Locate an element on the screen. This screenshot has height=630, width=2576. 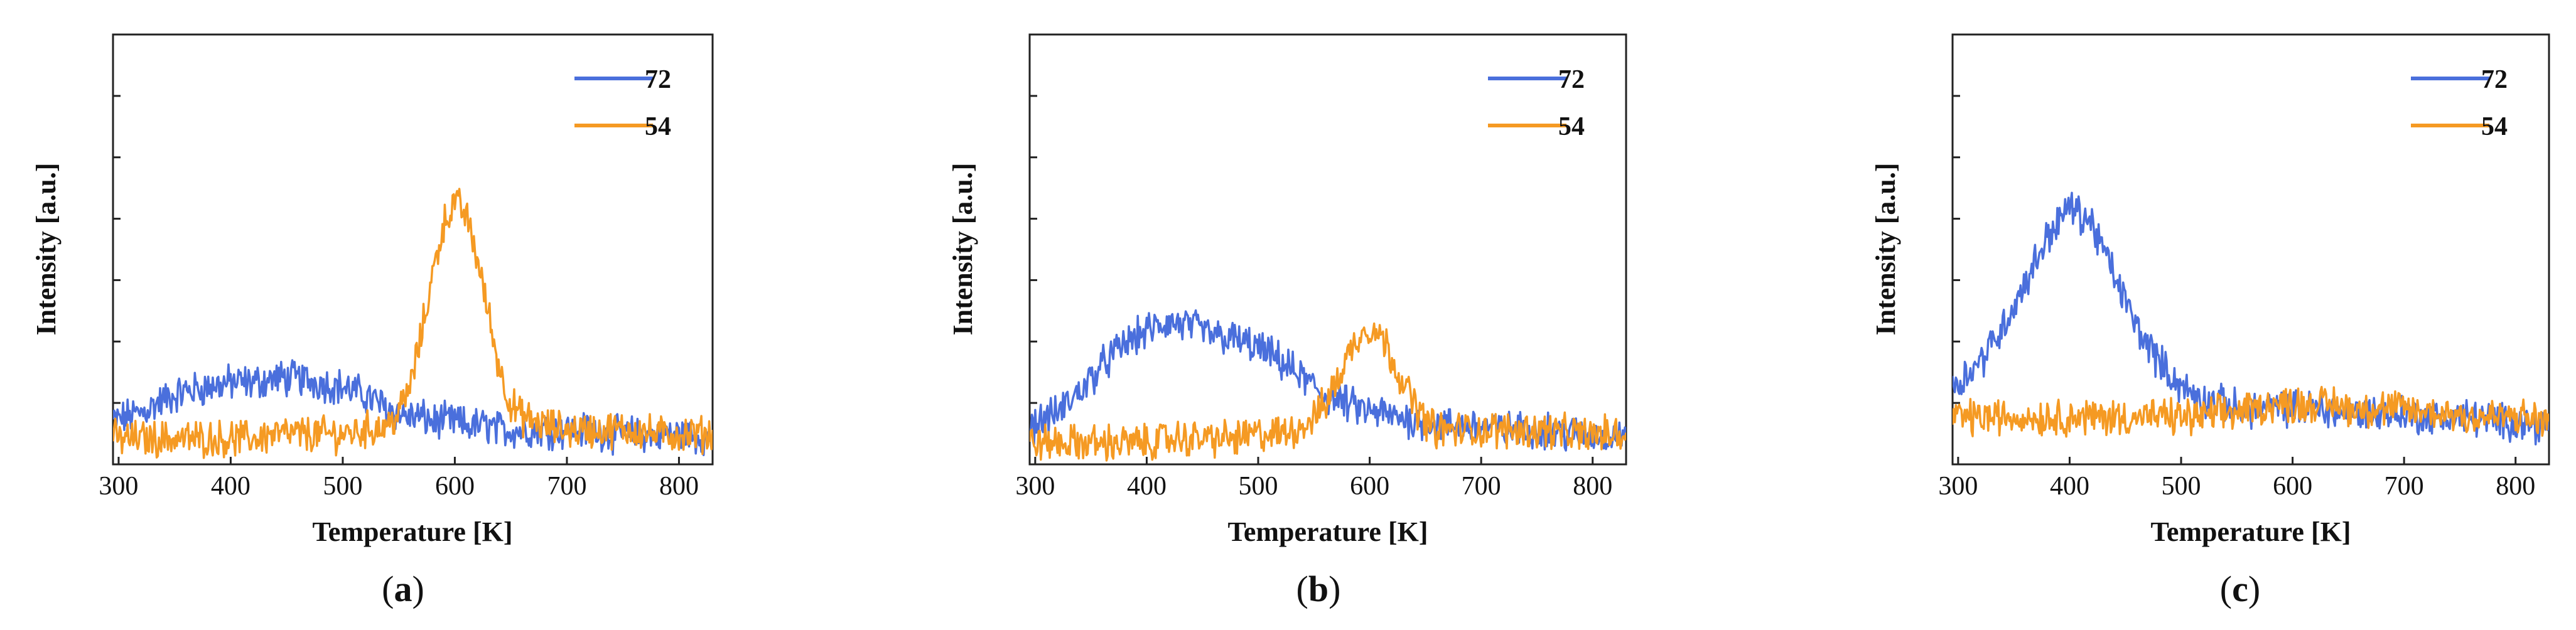
panel-label: (a) is located at coordinates (403, 589).